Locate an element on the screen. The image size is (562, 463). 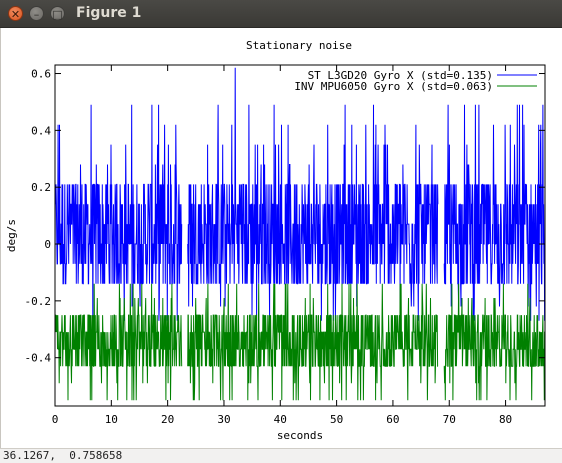
x-tick-label: 50 is located at coordinates (336, 419).